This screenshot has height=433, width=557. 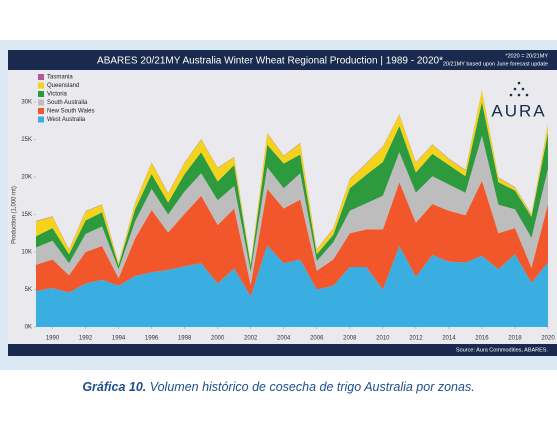 I want to click on x-tick-label: 2014, so click(x=449, y=339).